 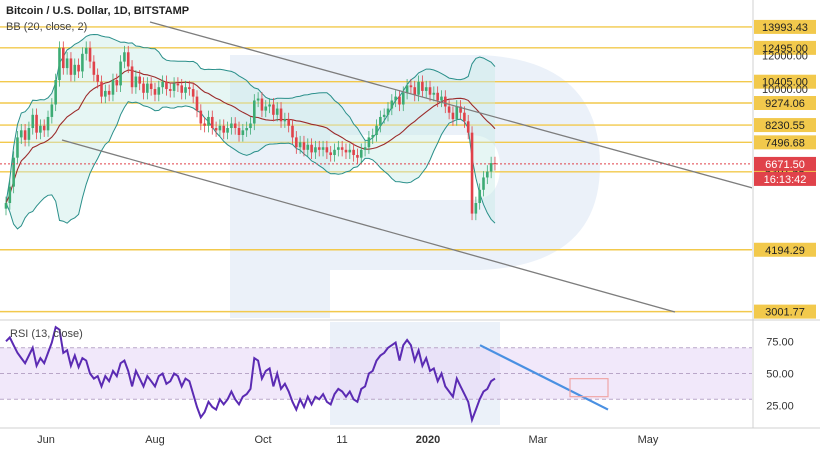 What do you see at coordinates (780, 375) in the screenshot?
I see `rsi-tick-1: 50.00` at bounding box center [780, 375].